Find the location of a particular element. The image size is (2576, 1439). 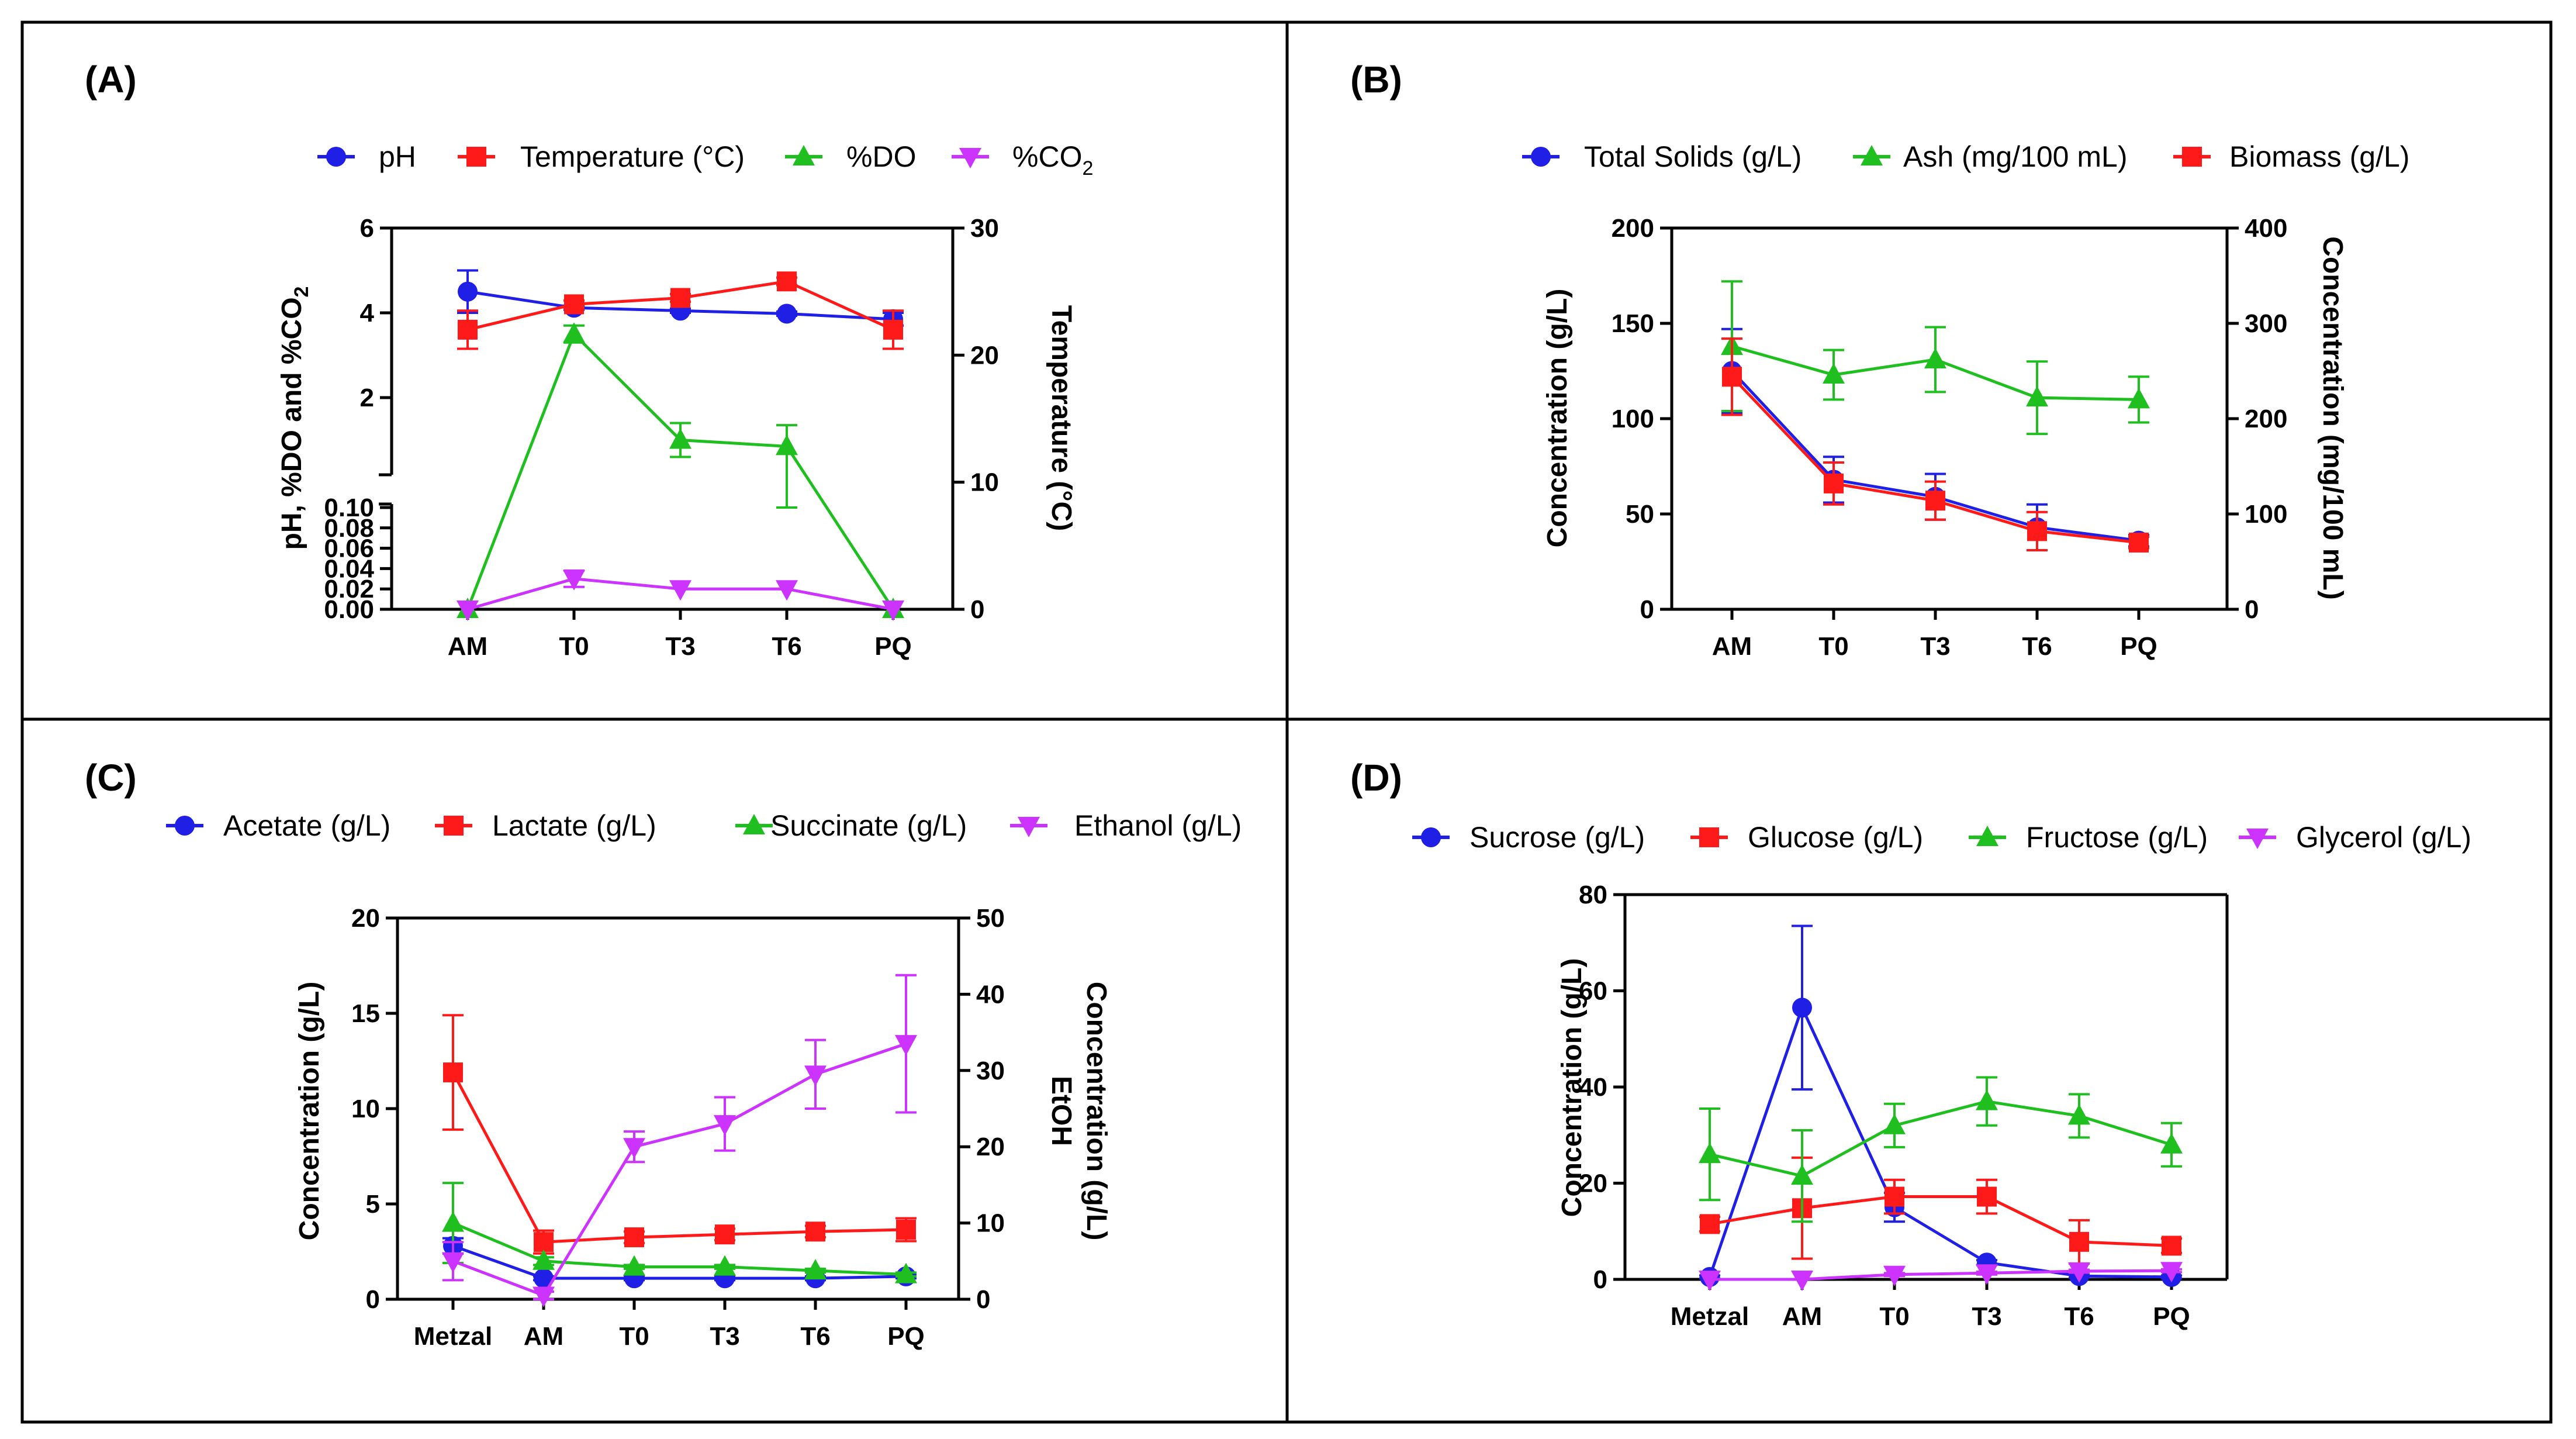

panel-d-xtick-label: T6 is located at coordinates (2079, 1317).